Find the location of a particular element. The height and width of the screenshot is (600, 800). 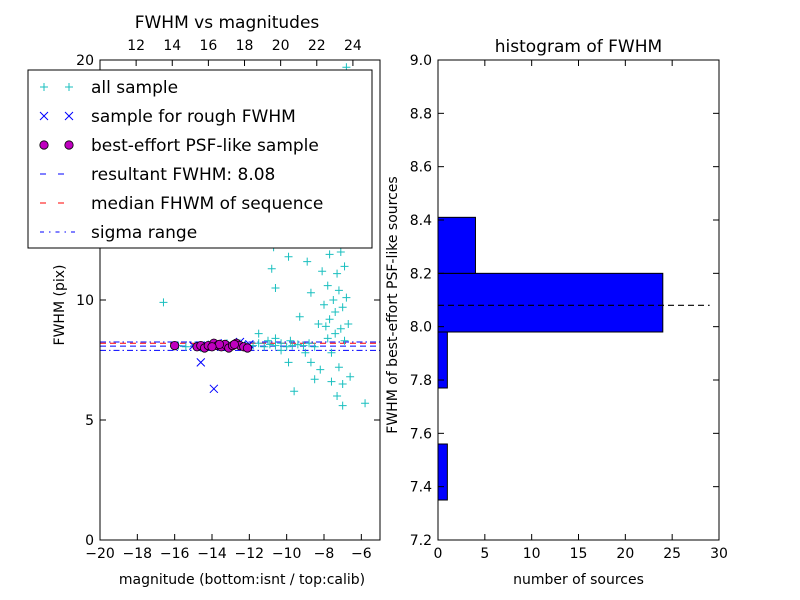

right-chart-title: histogram of FWHM is located at coordinates (578, 47).